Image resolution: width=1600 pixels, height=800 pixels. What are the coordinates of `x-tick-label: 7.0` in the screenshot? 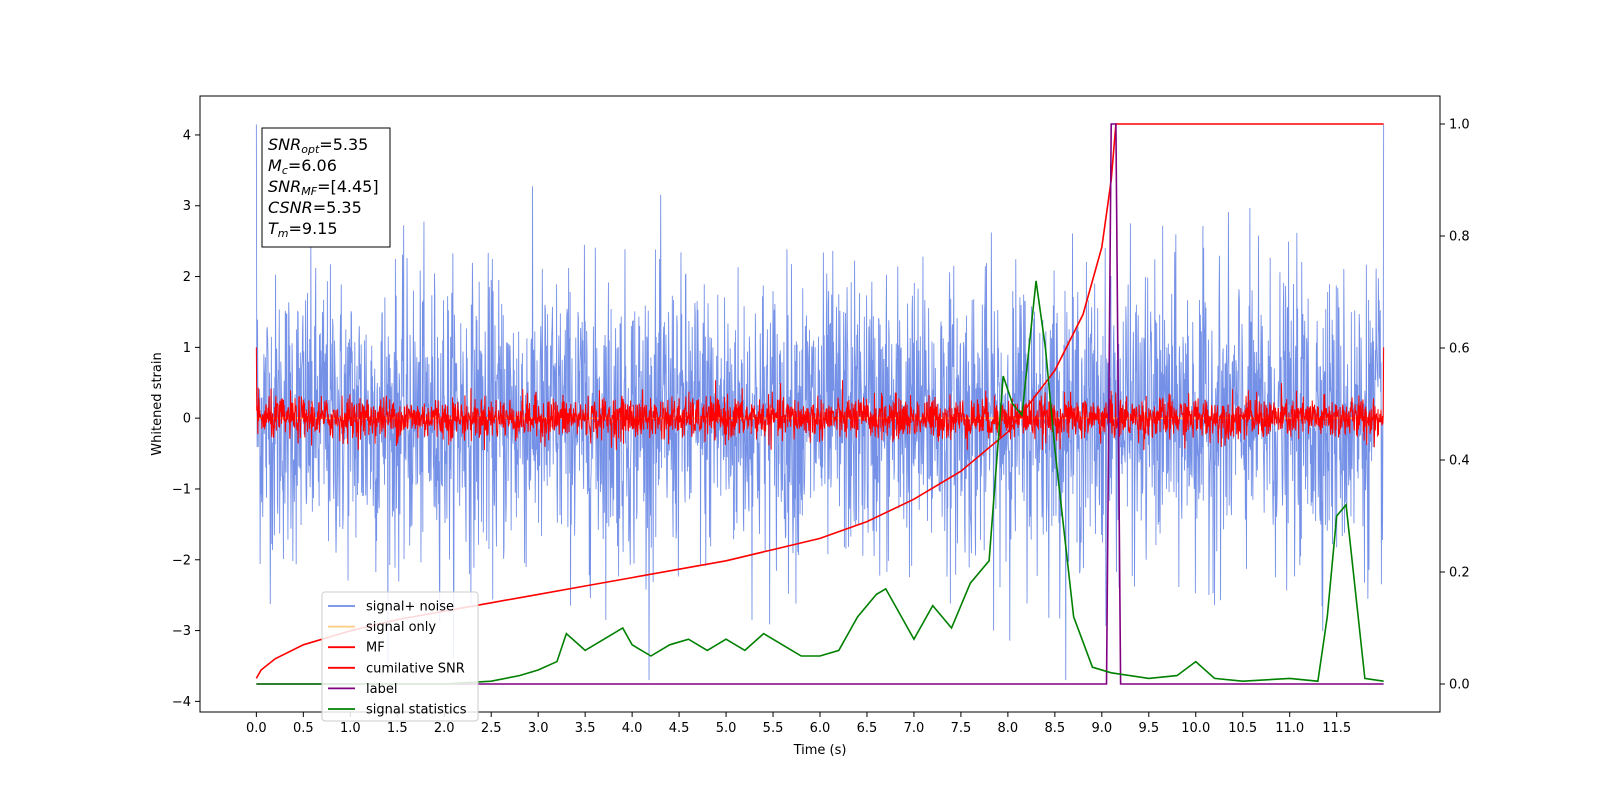 It's located at (914, 728).